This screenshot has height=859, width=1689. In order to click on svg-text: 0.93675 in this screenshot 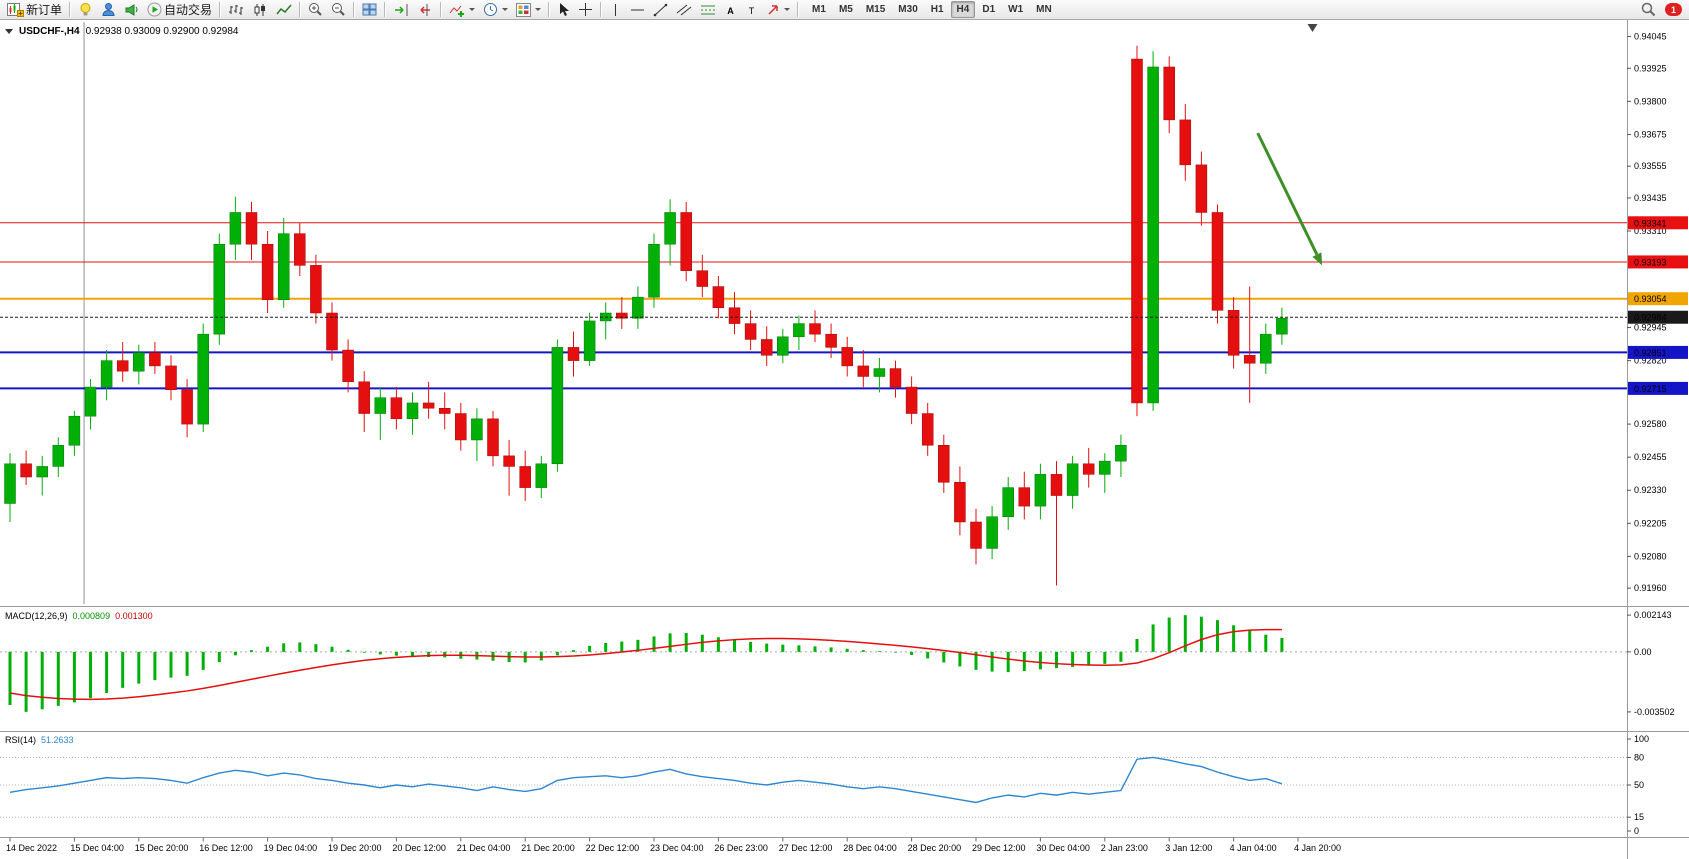, I will do `click(1650, 134)`.